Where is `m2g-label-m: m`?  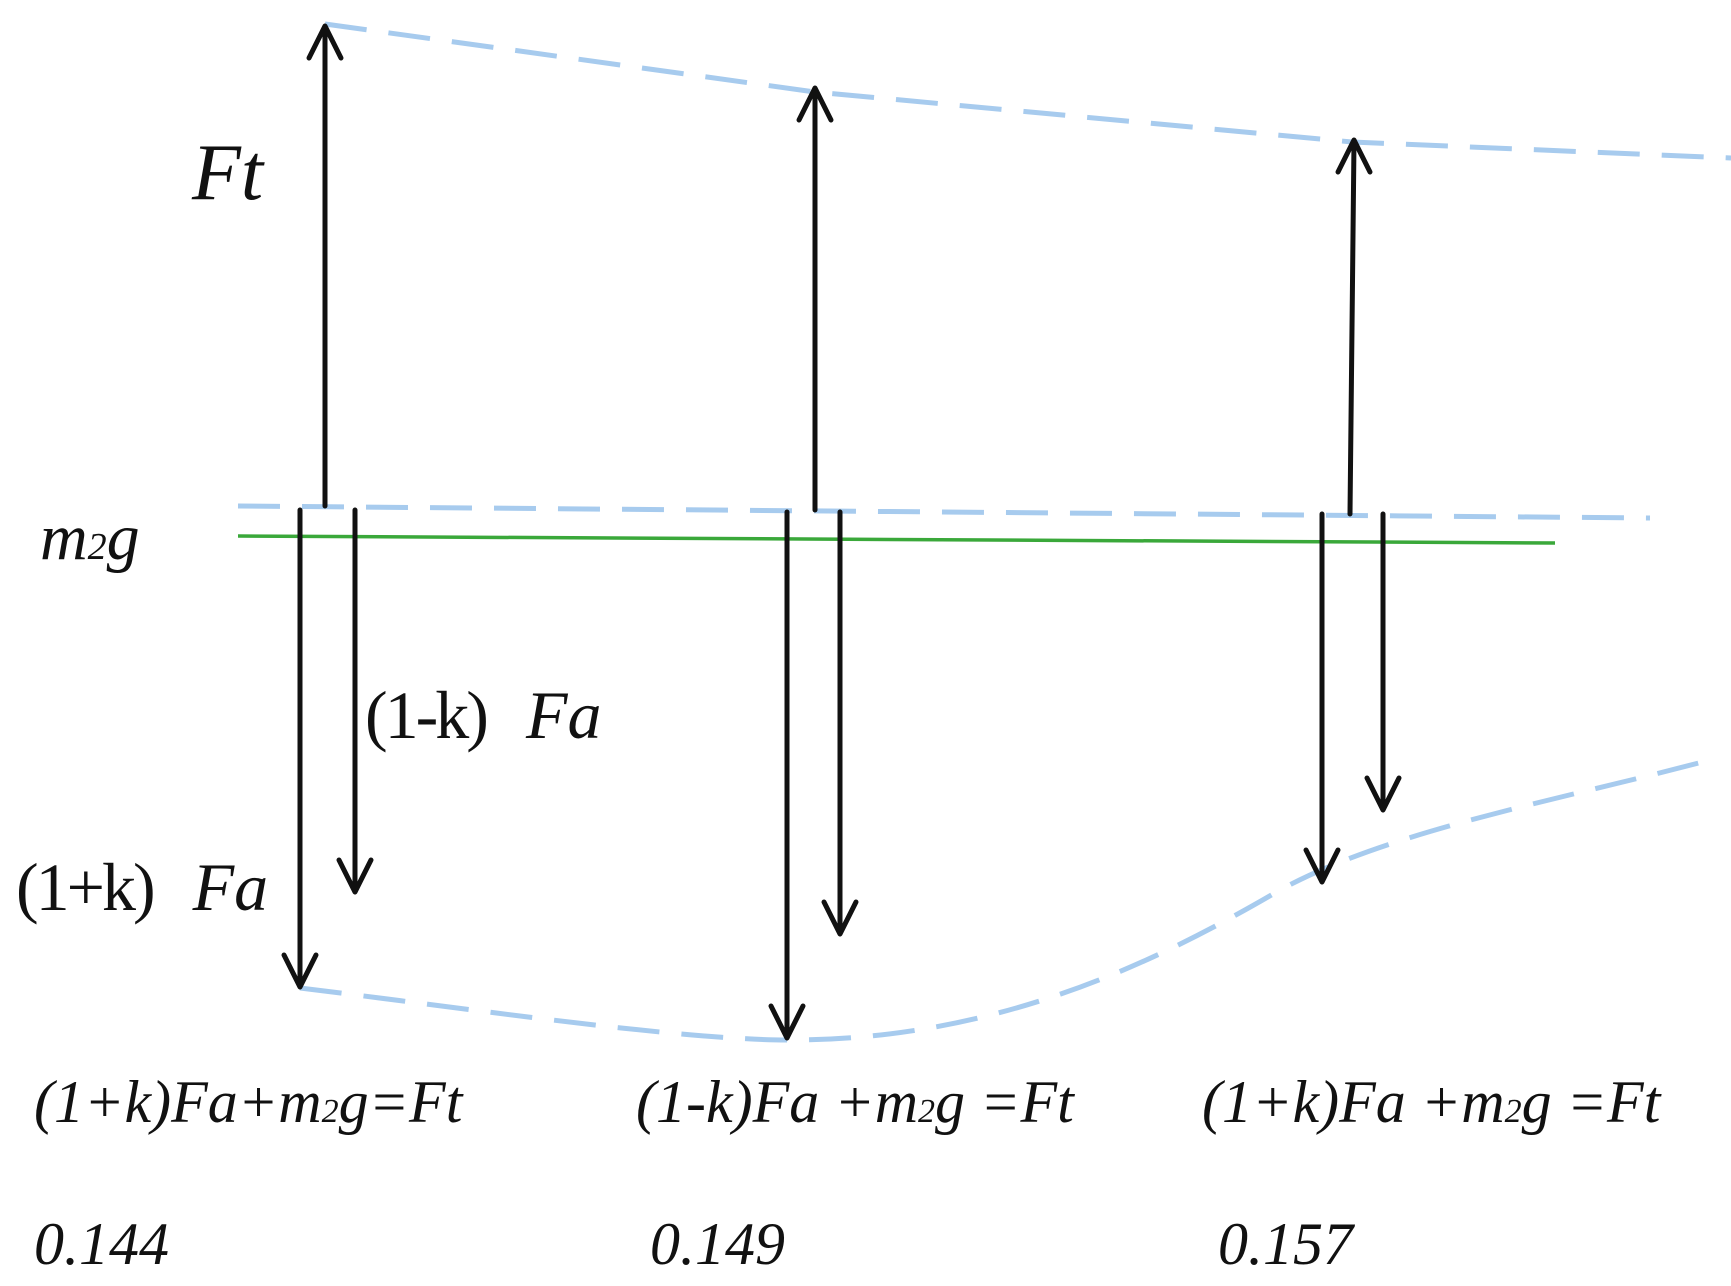
m2g-label-m: m is located at coordinates (64, 537).